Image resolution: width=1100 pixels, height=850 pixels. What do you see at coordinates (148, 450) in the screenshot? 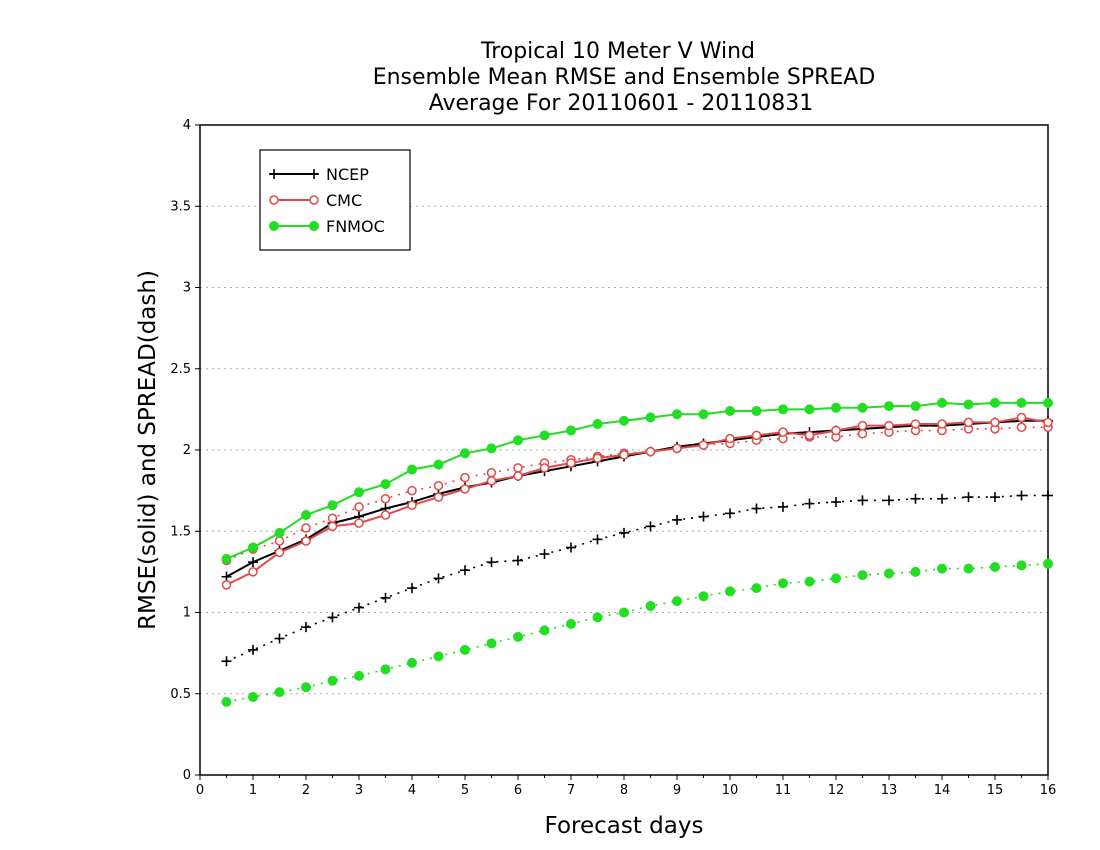
I see `y-axis-label: RMSE(solid) and SPREAD(dash)` at bounding box center [148, 450].